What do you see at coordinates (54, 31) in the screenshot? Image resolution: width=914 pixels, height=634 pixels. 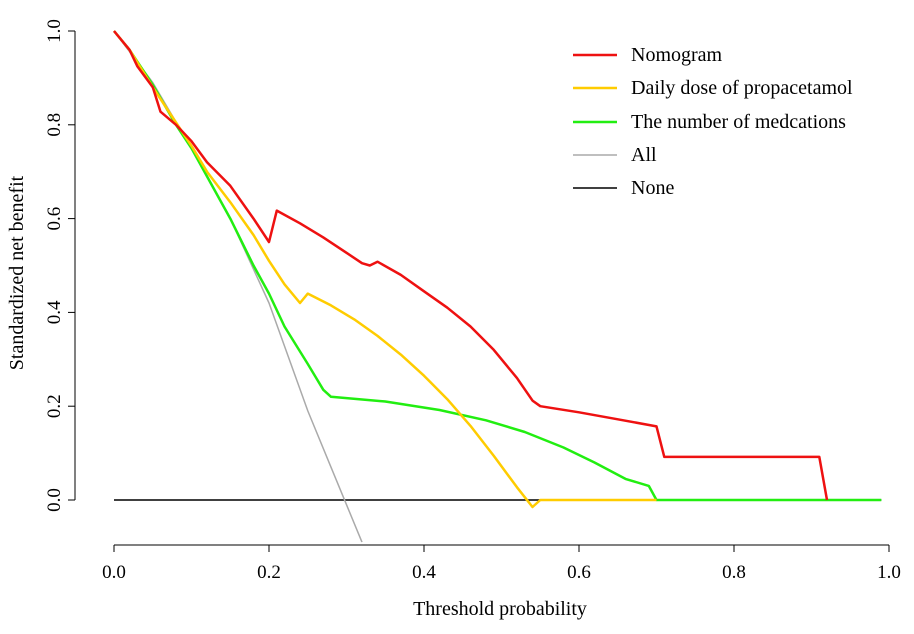 I see `y-tick-label: 1.0` at bounding box center [54, 31].